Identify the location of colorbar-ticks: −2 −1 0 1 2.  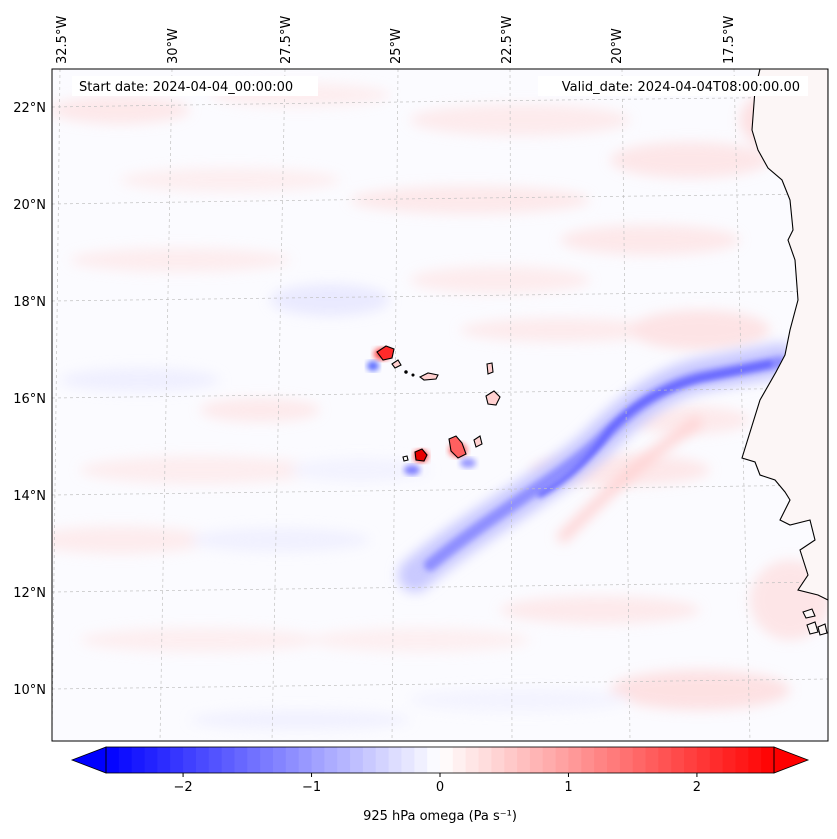
(437, 784).